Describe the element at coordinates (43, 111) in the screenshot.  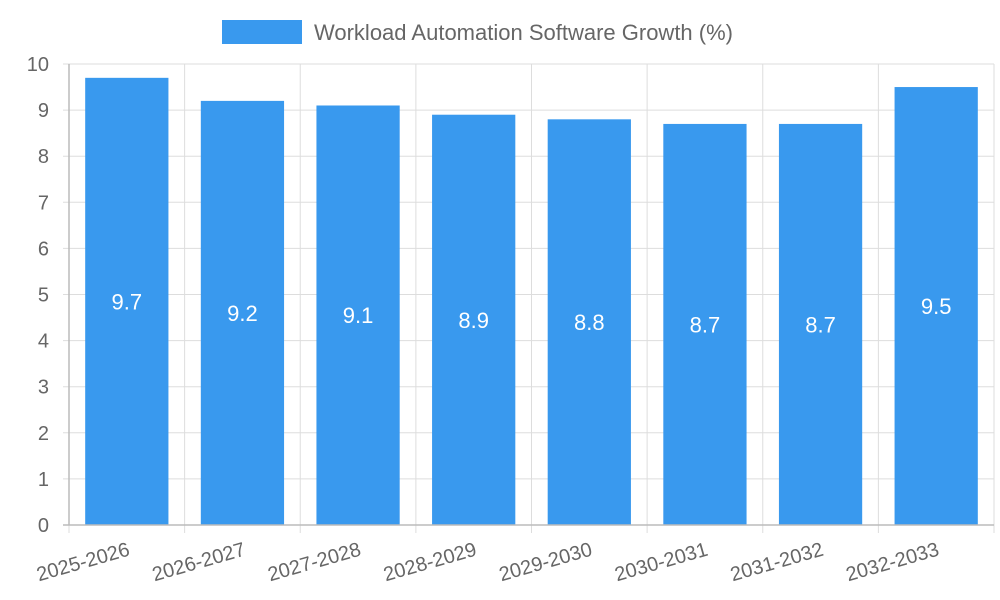
I see `y-tick-label: 9` at that location.